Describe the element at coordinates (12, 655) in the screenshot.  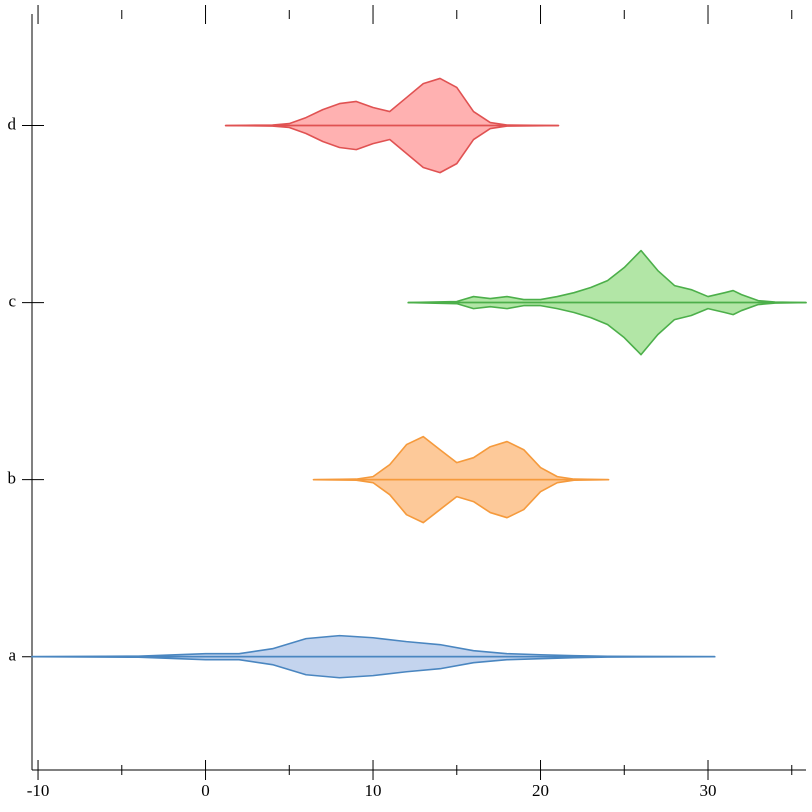
I see `y-tick-label: a` at that location.